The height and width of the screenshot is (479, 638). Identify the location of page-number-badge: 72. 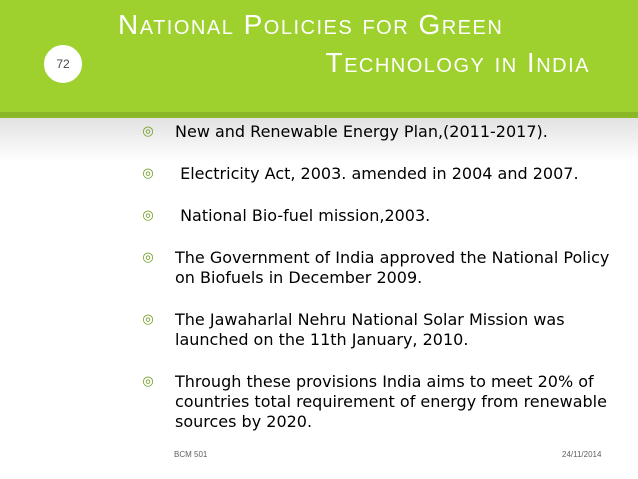
(63, 64).